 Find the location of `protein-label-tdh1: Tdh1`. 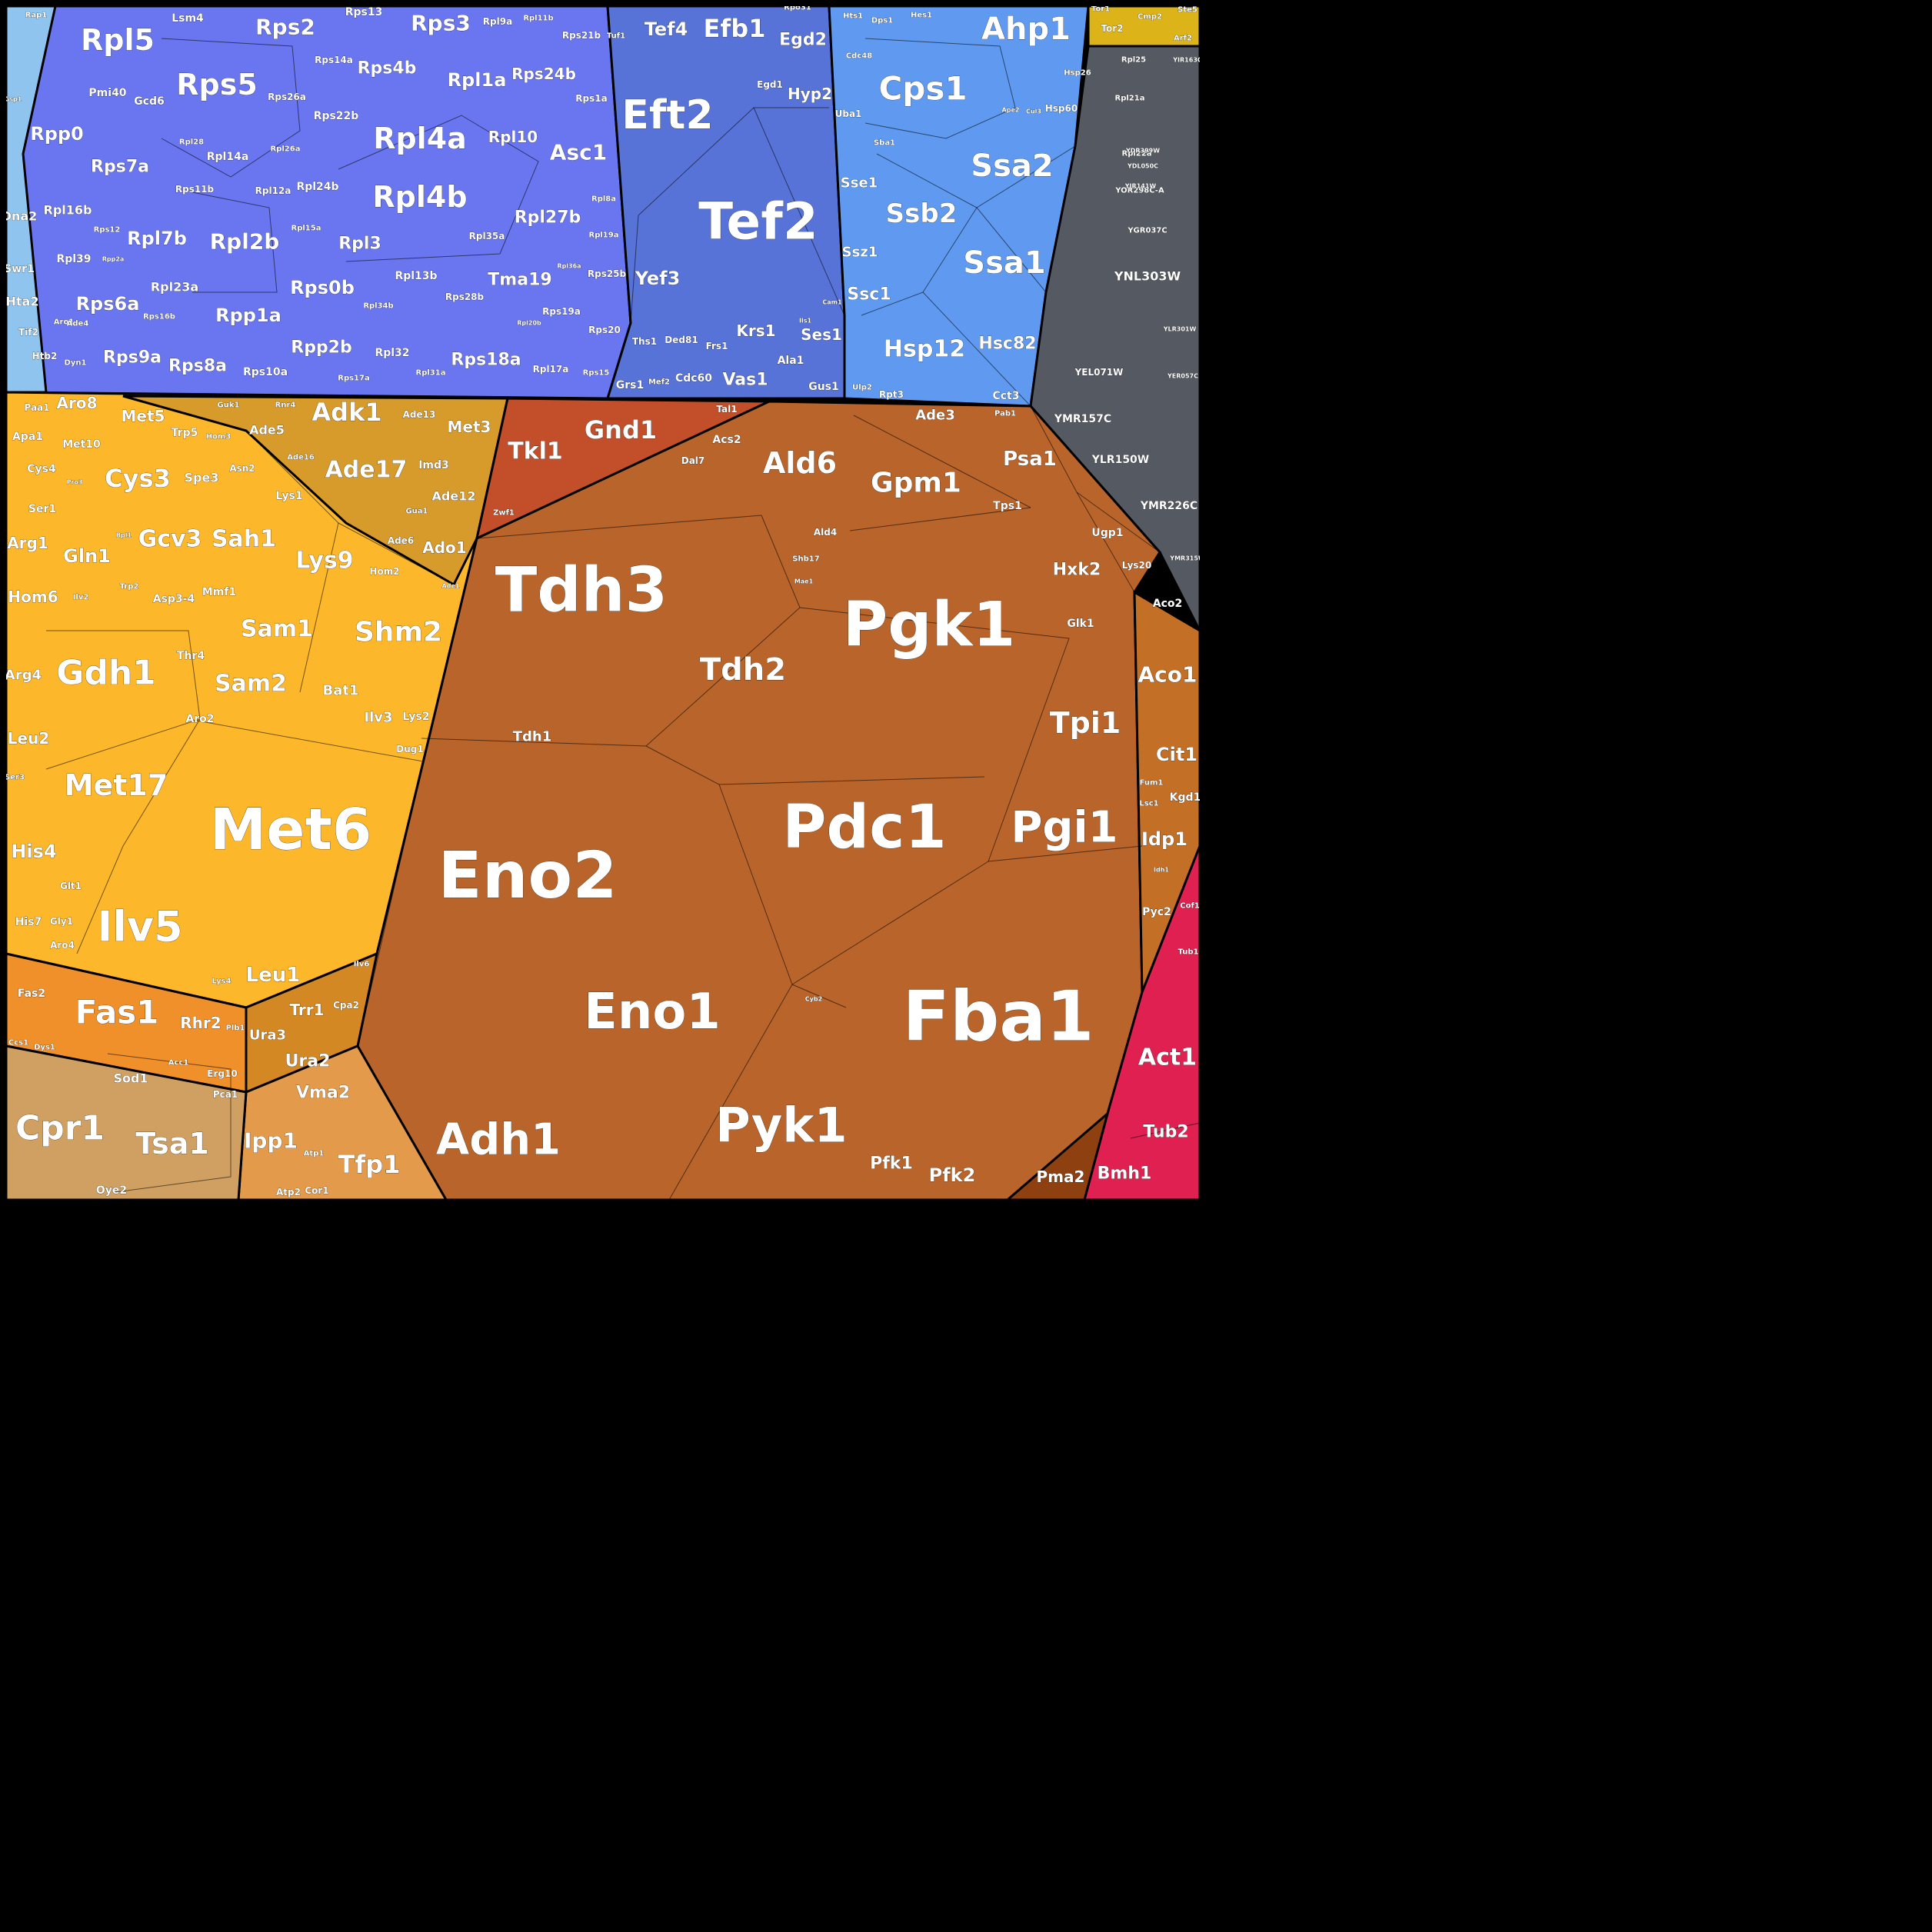

protein-label-tdh1: Tdh1 is located at coordinates (532, 737).